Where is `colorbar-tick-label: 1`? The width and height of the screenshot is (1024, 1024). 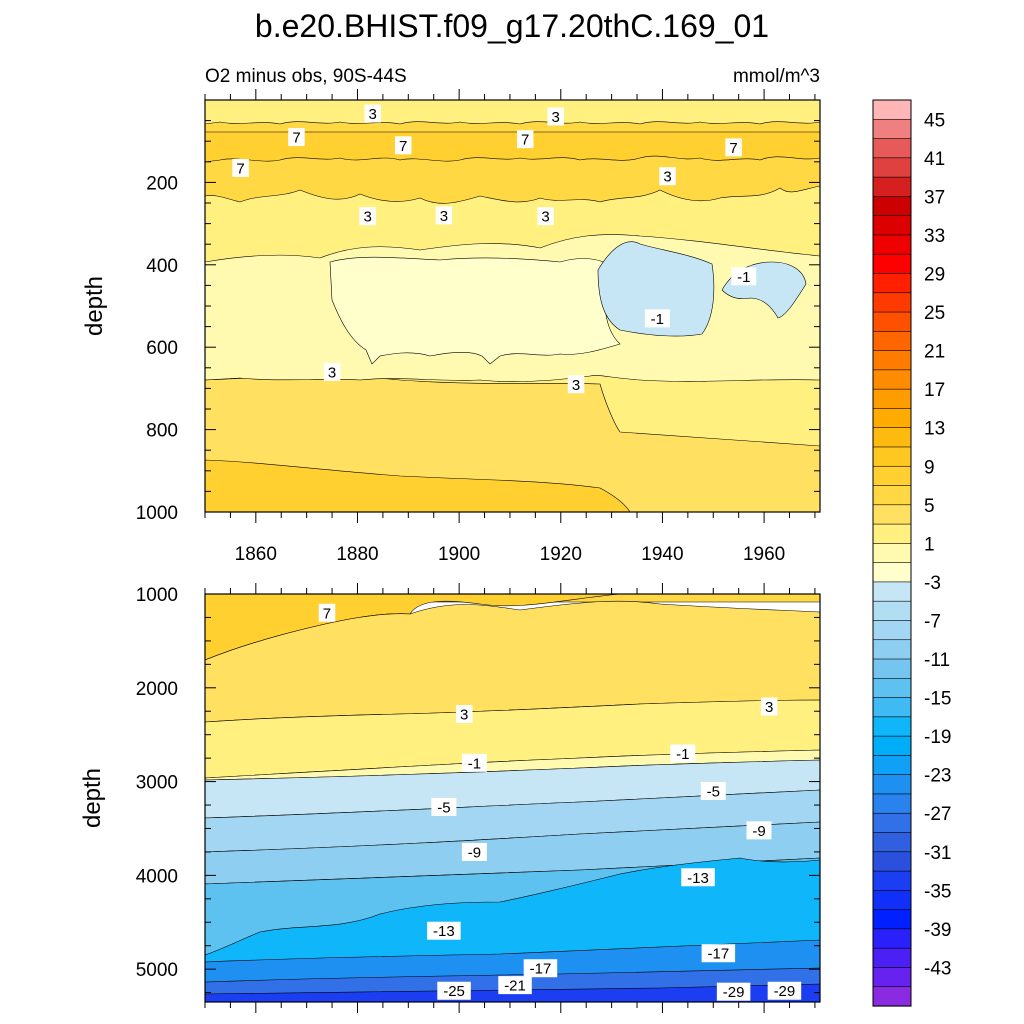 colorbar-tick-label: 1 is located at coordinates (929, 544).